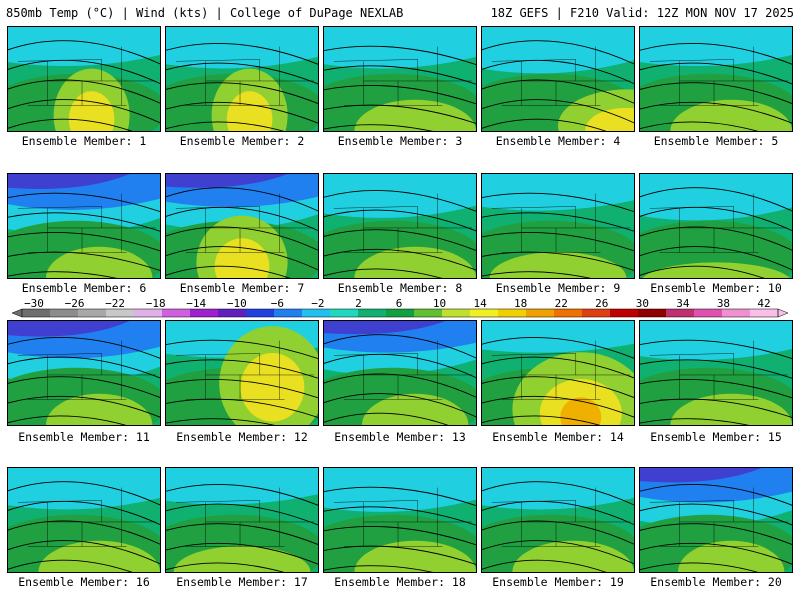 Image resolution: width=800 pixels, height=600 pixels. What do you see at coordinates (242, 141) in the screenshot?
I see `ensemble-member-label: Ensemble Member: 2` at bounding box center [242, 141].